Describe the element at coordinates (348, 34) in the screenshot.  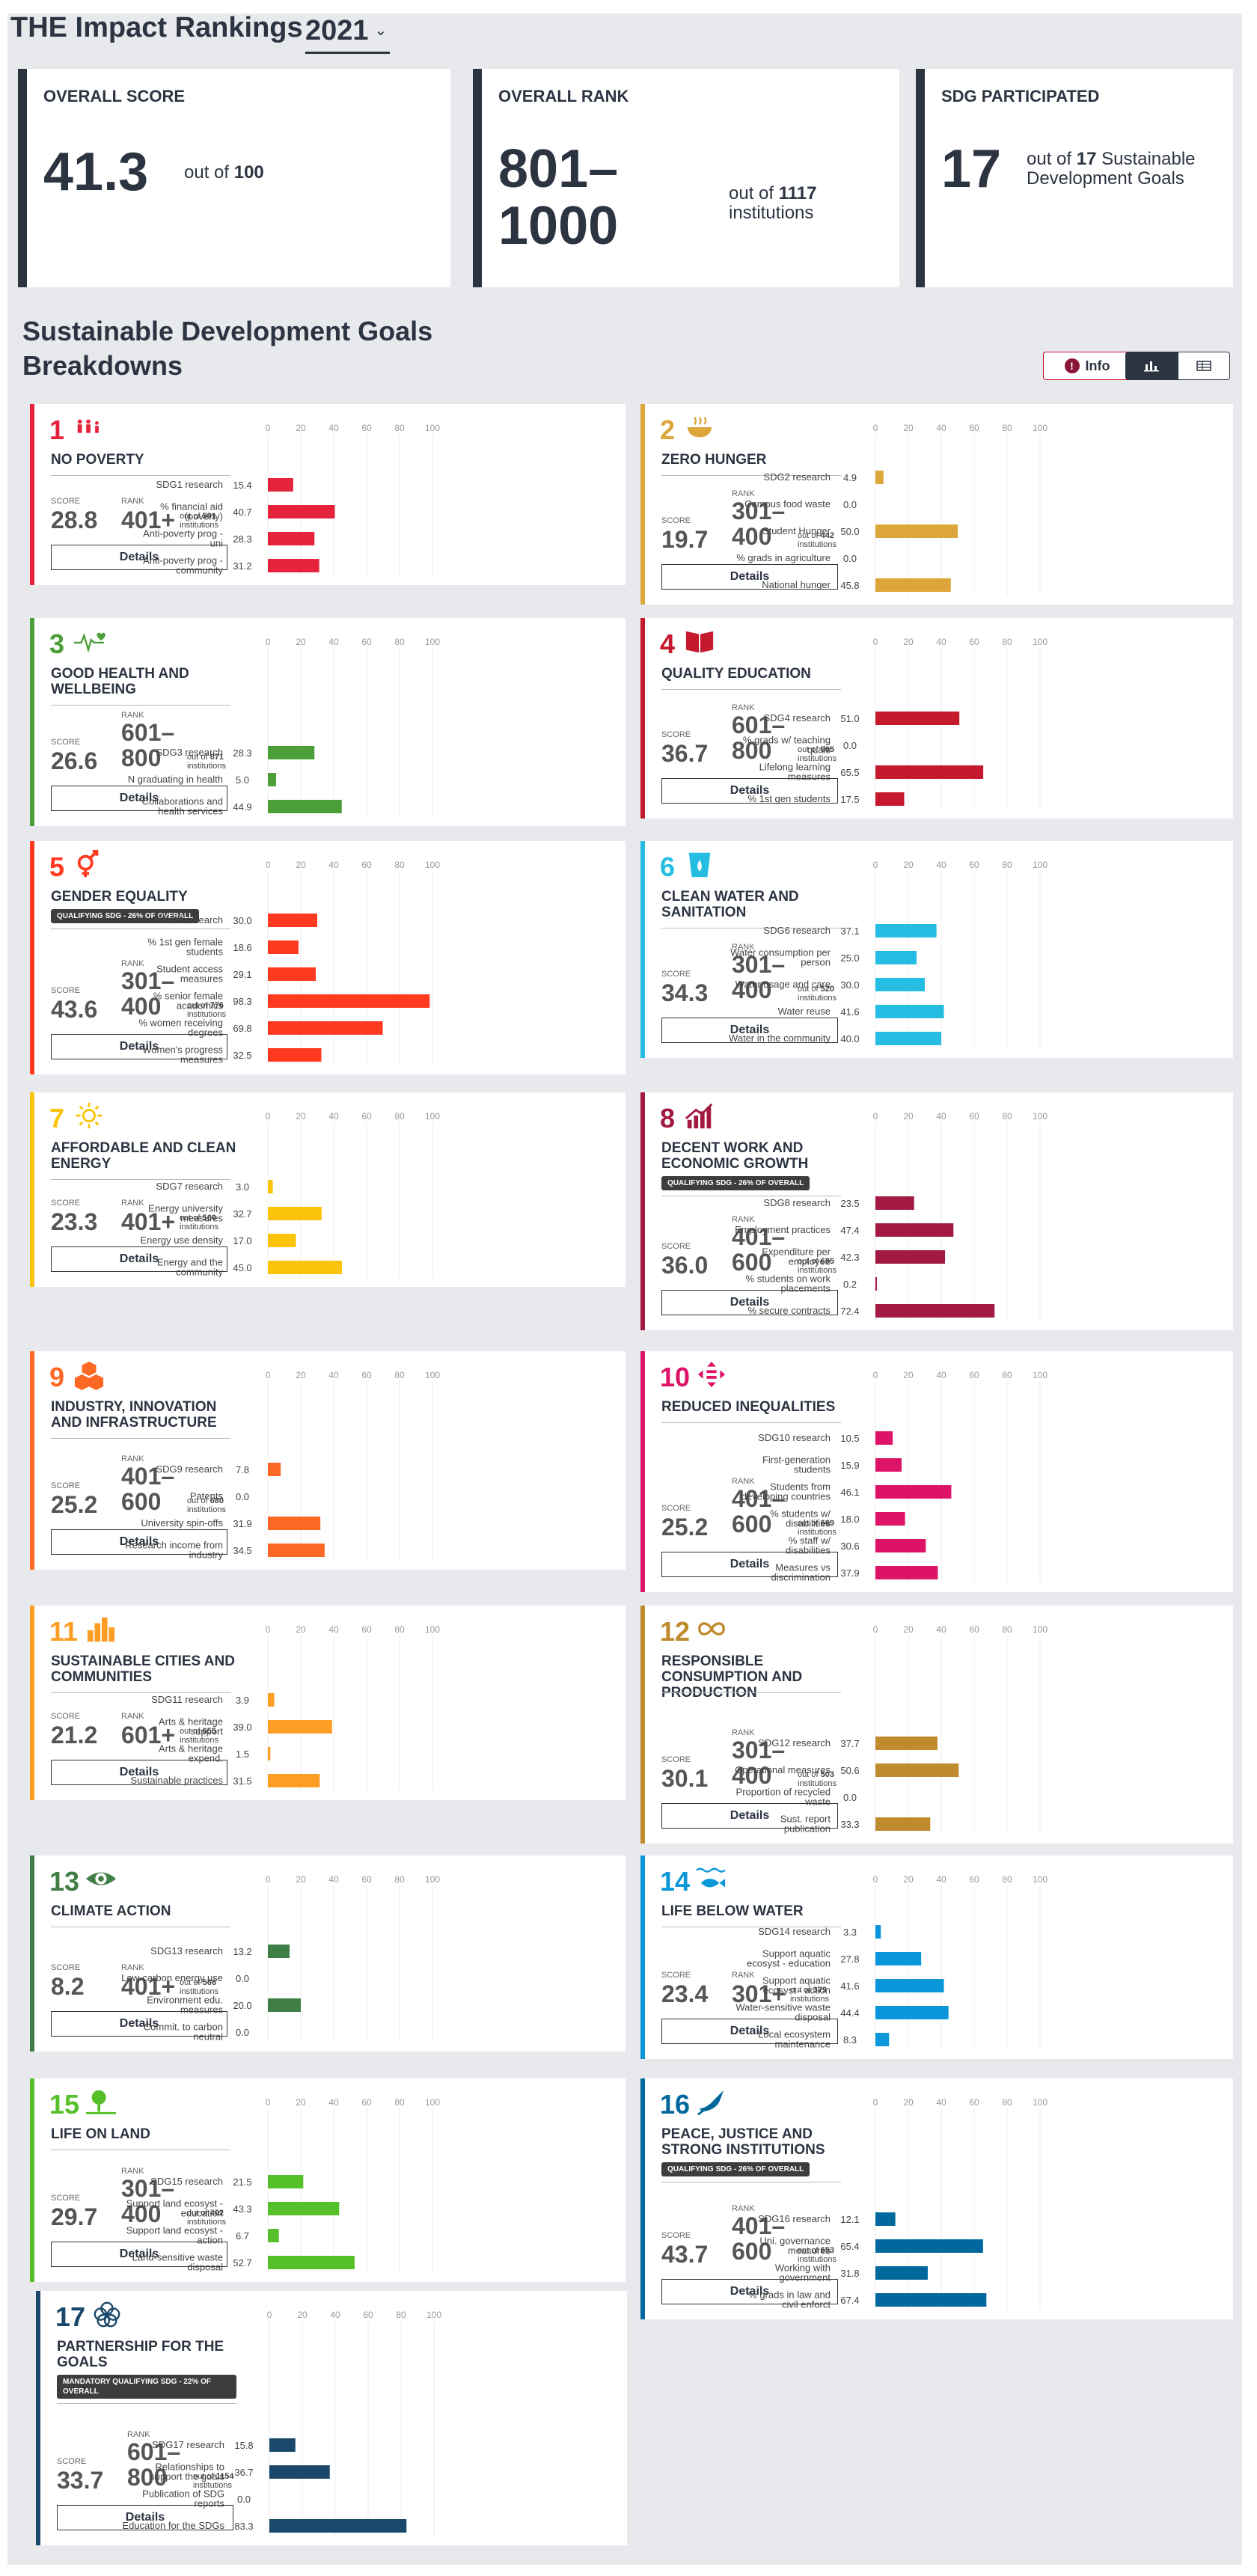
I see `year-select: 2021 ⌄` at that location.